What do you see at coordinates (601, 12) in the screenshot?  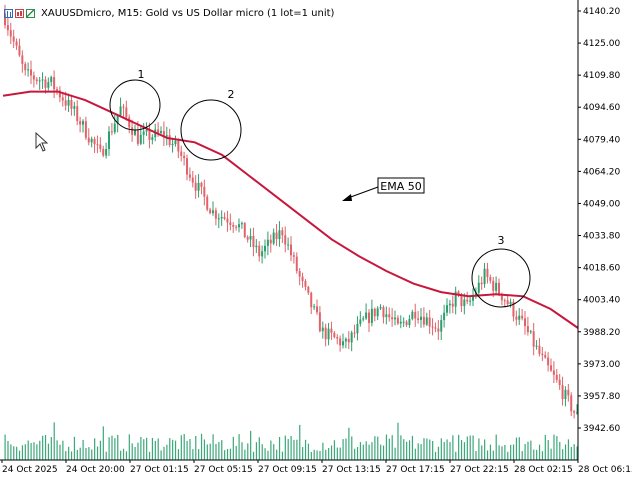 I see `price-label: 4140.20` at bounding box center [601, 12].